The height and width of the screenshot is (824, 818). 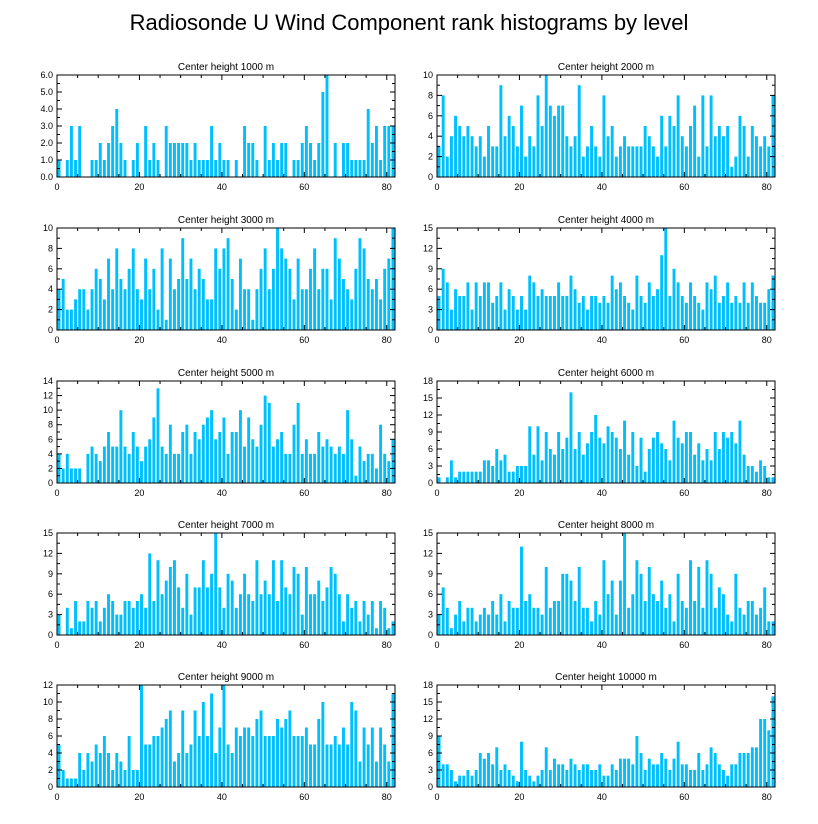 I want to click on y-tick-label: 3, so click(x=430, y=770).